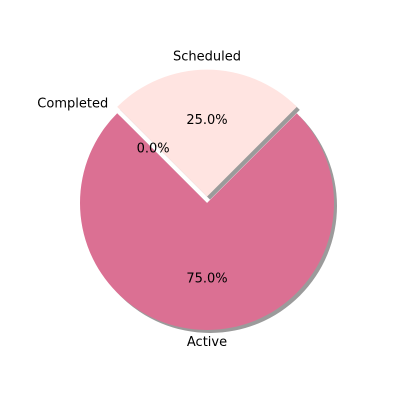  I want to click on pie-label-completed: Completed, so click(72, 104).